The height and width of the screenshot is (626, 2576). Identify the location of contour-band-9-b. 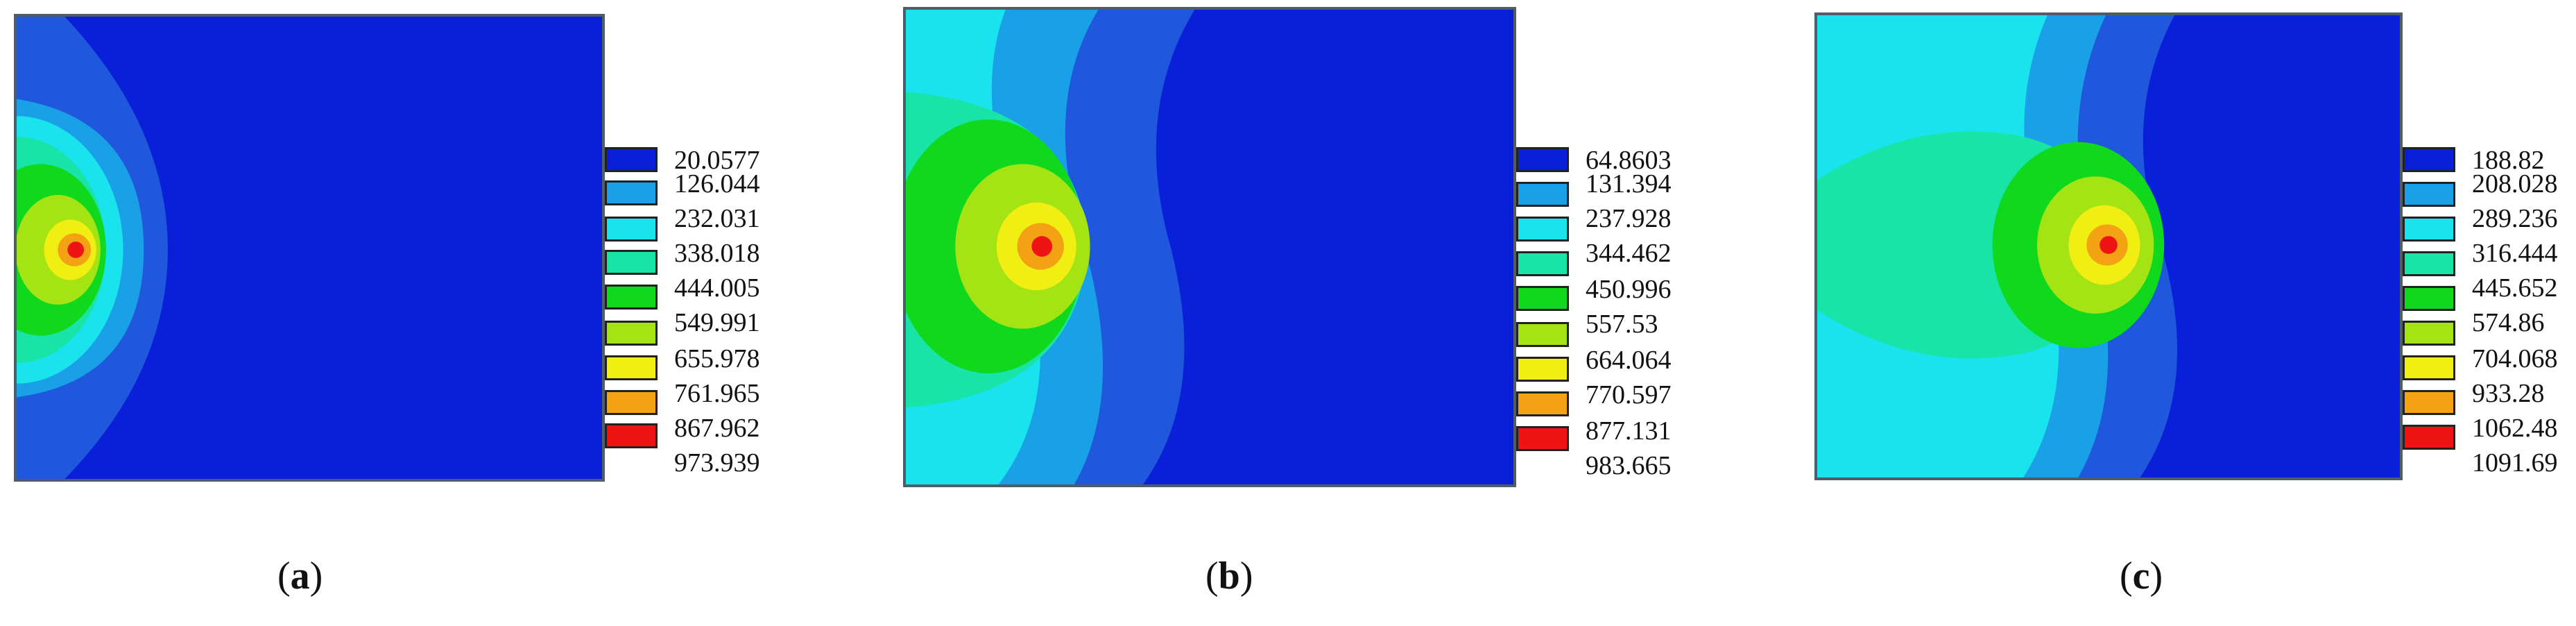
(1042, 246).